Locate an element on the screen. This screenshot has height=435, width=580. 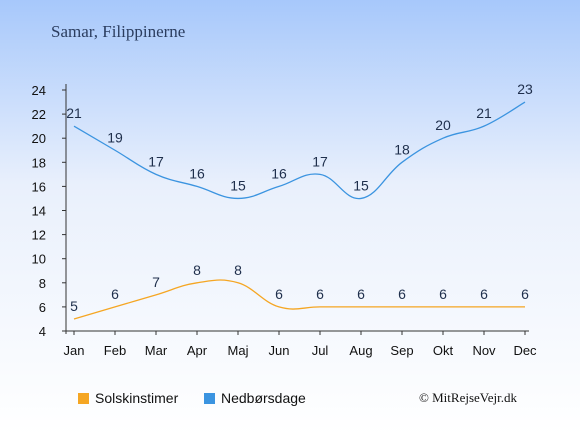
legend-swatch-sun is located at coordinates (83, 398).